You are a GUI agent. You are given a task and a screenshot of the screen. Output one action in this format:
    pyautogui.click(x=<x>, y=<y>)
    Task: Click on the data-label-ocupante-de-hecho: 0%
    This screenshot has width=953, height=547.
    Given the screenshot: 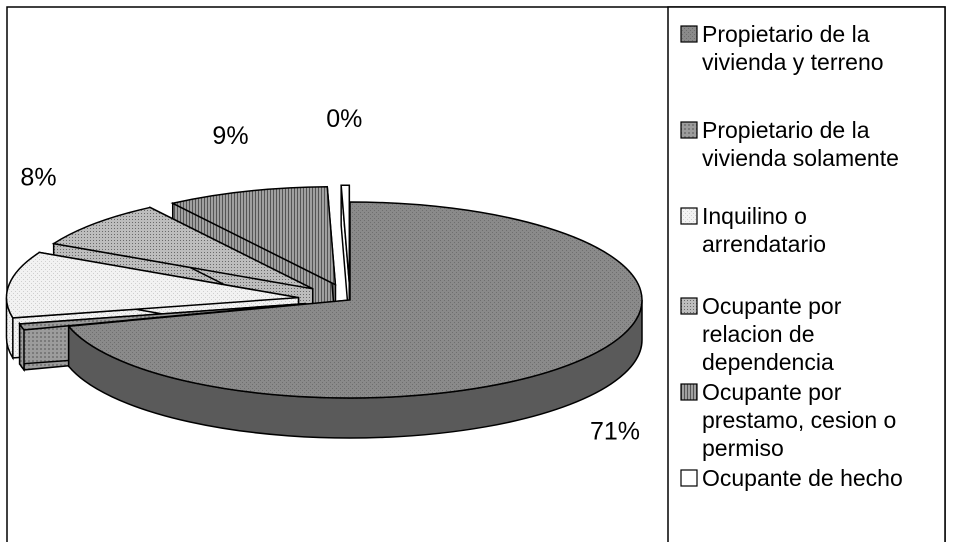 What is the action you would take?
    pyautogui.click(x=344, y=119)
    